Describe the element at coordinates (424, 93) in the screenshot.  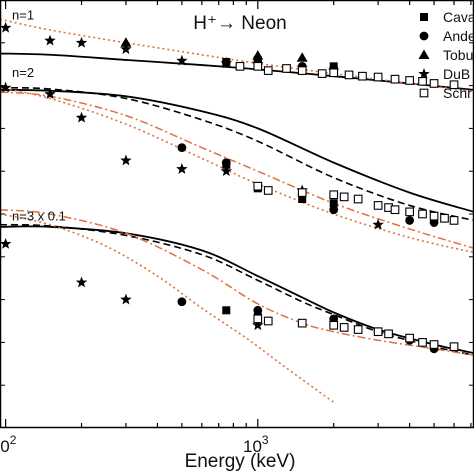
I see `legend-marker-open-square` at that location.